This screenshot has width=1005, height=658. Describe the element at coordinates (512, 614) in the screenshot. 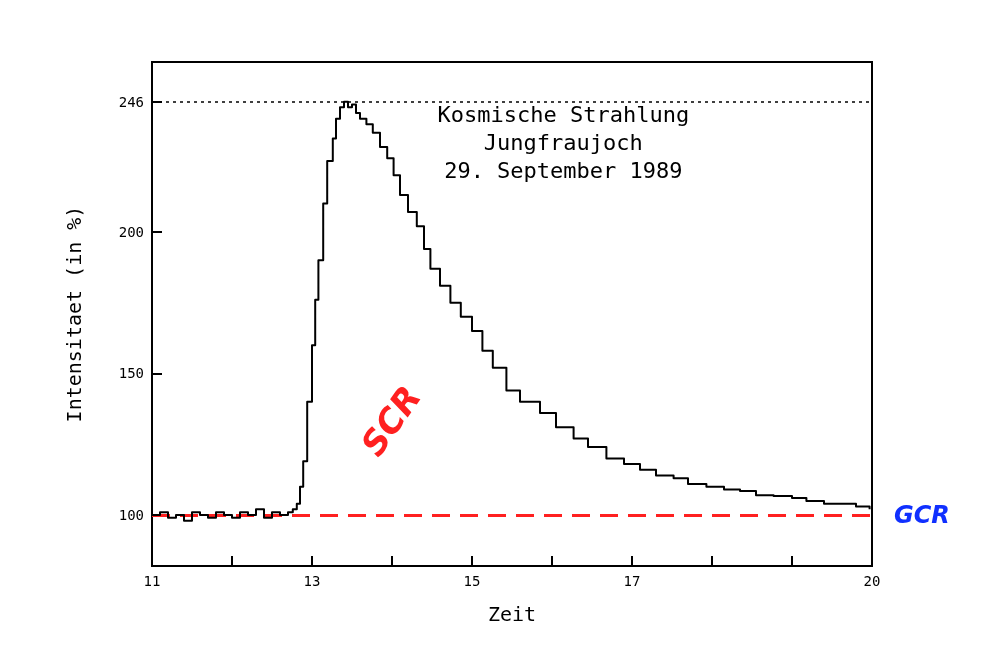

I see `x-axis-title: Zeit` at that location.